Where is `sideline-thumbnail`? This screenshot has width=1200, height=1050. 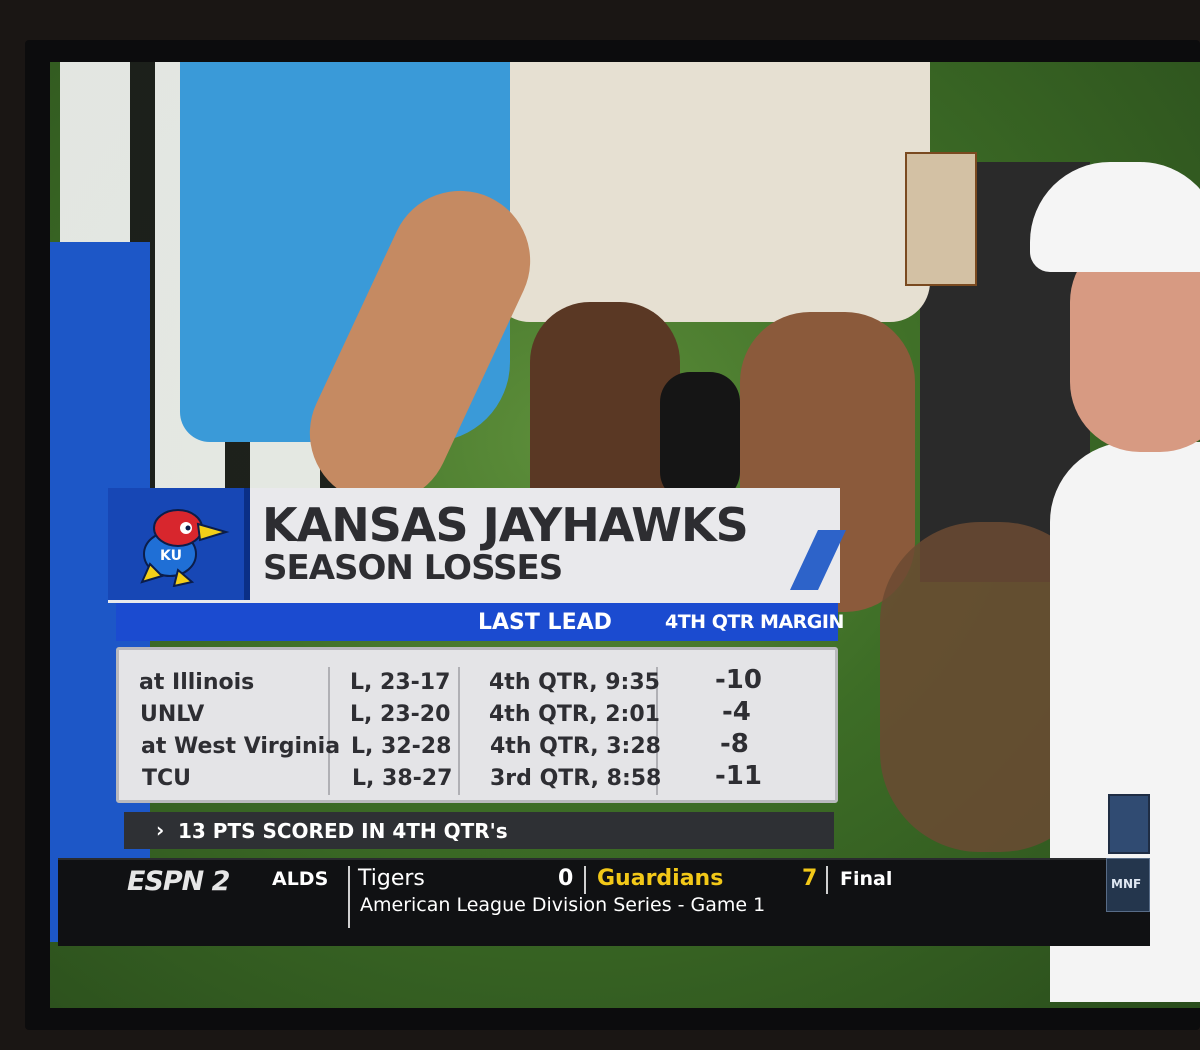
sideline-thumbnail is located at coordinates (1129, 824).